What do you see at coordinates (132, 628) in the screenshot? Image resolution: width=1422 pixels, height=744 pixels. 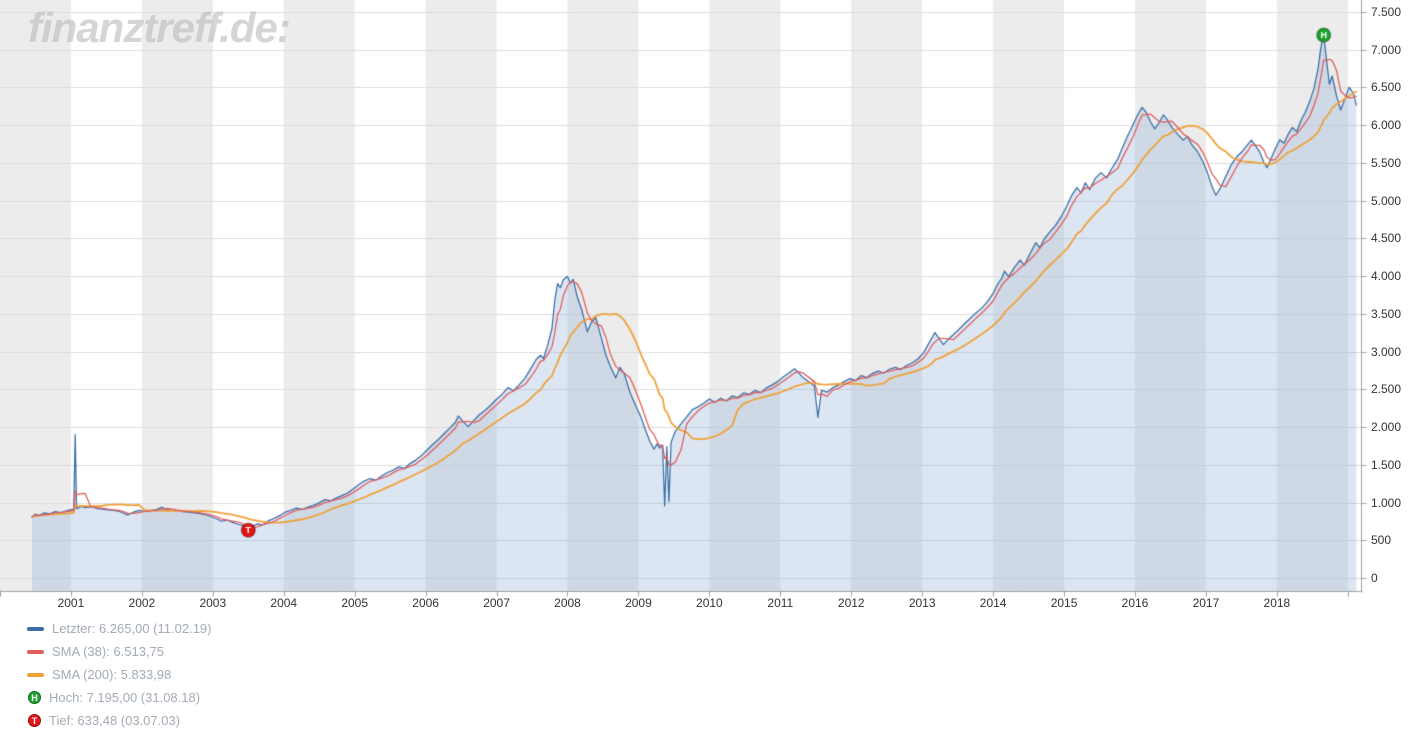 I see `legend-label: Letzter: 6.265,00 (11.02.19)` at bounding box center [132, 628].